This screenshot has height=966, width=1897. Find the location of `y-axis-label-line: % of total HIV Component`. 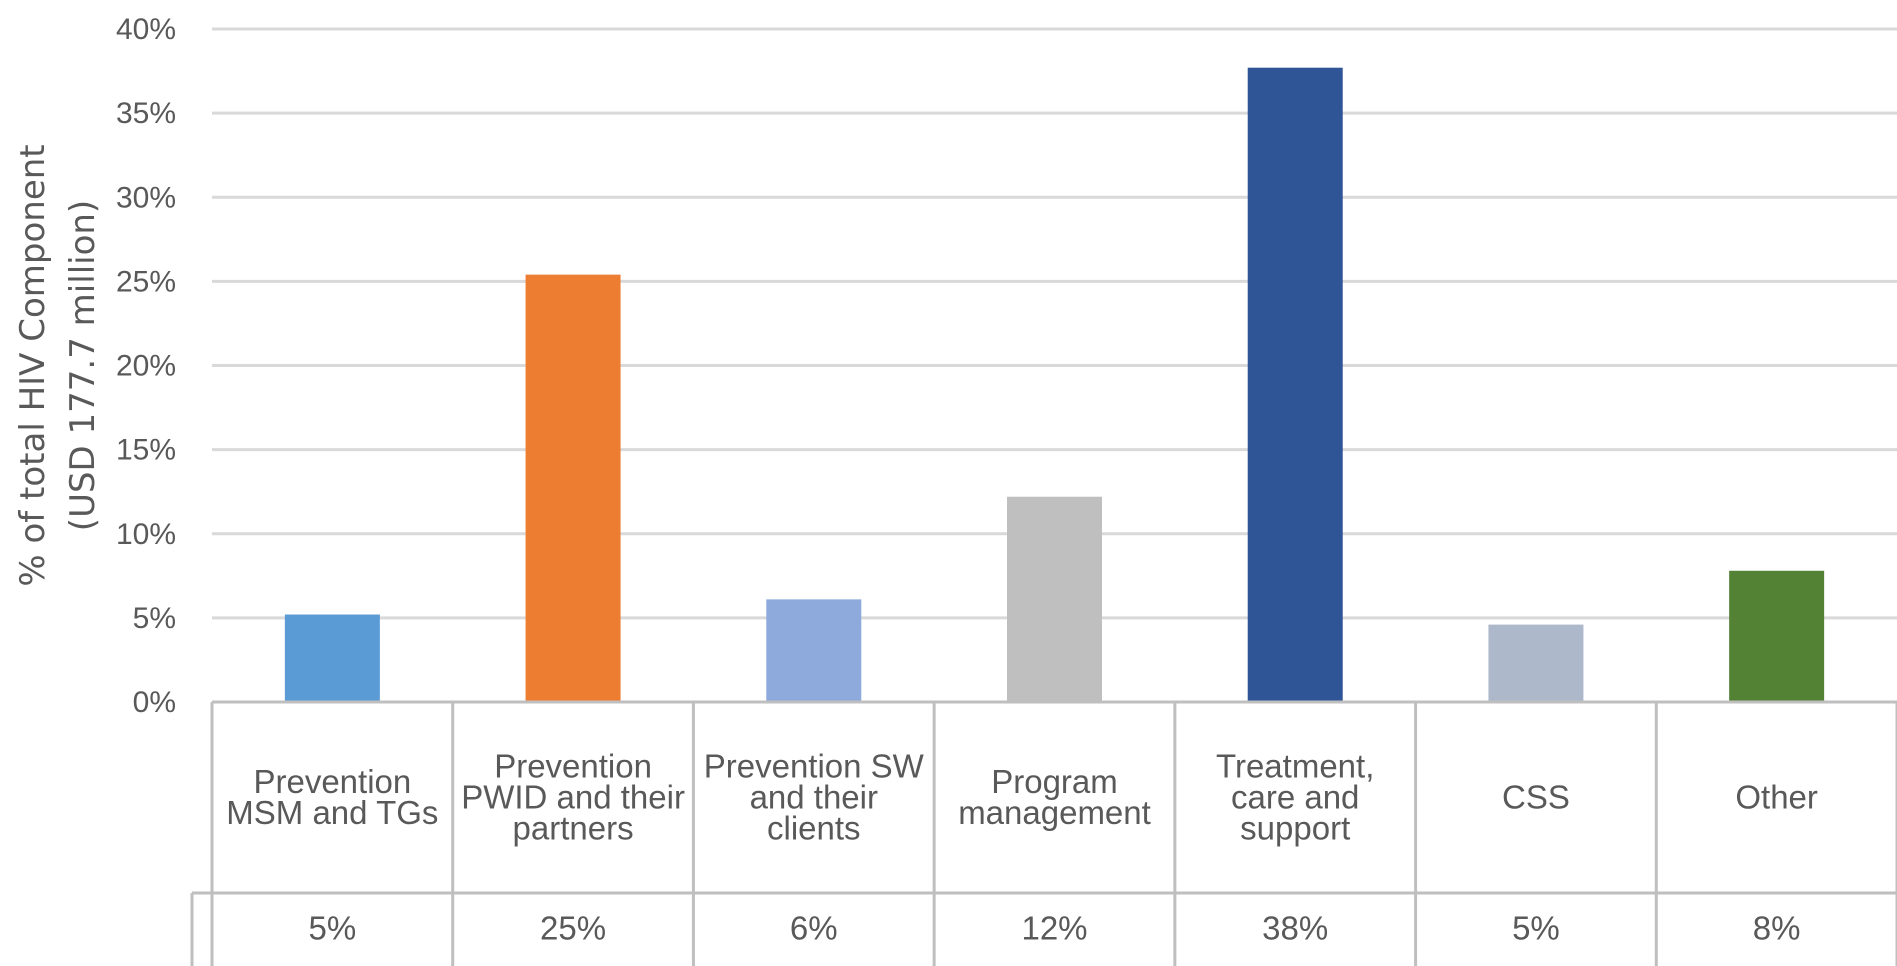

y-axis-label-line: % of total HIV Component is located at coordinates (33, 365).